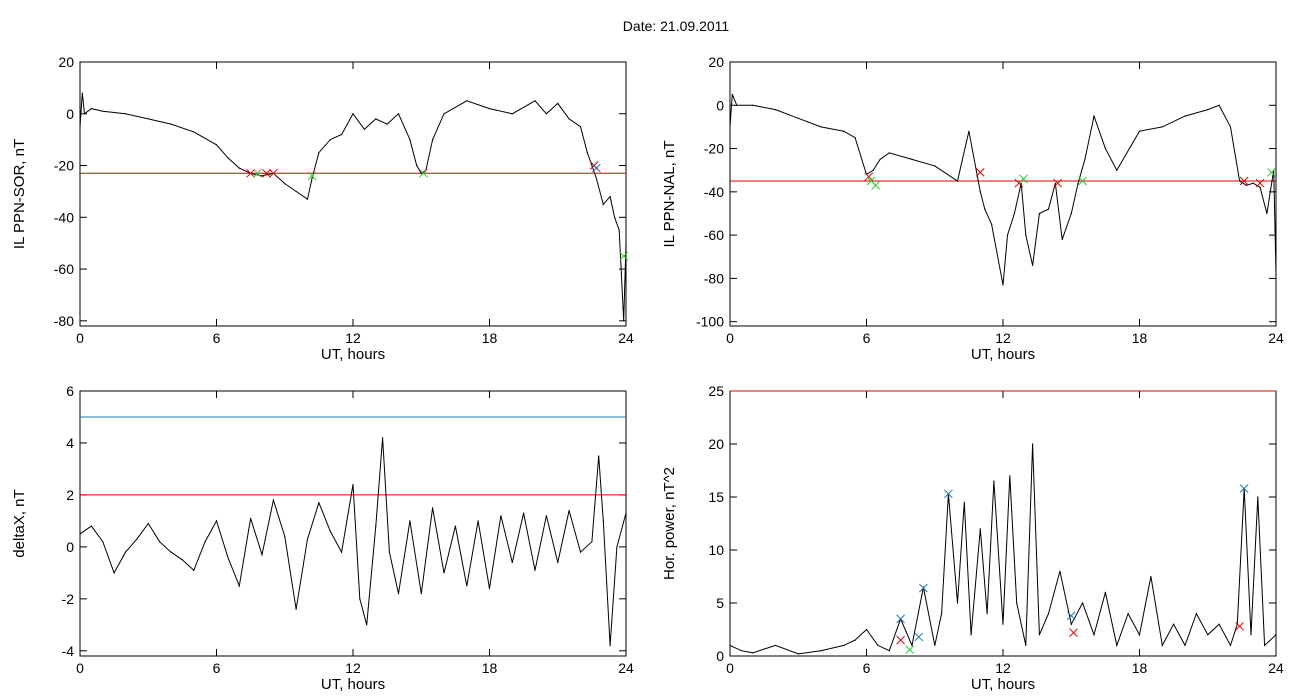 The width and height of the screenshot is (1300, 700). What do you see at coordinates (730, 338) in the screenshot?
I see `x-tick-label: 0` at bounding box center [730, 338].